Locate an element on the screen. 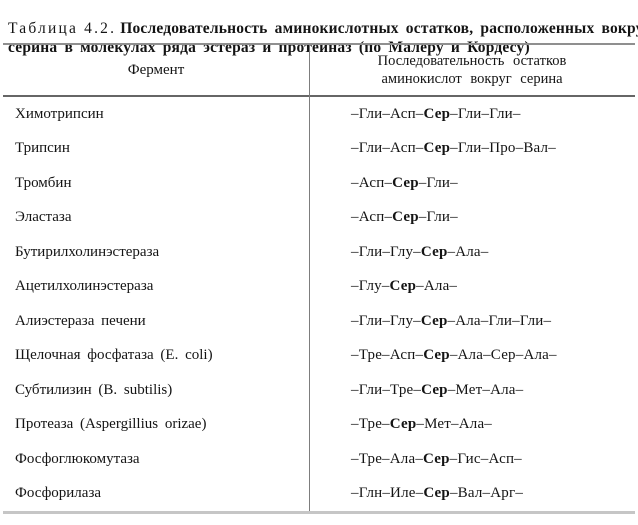 The width and height of the screenshot is (638, 525). column-divider is located at coordinates (309, 278).